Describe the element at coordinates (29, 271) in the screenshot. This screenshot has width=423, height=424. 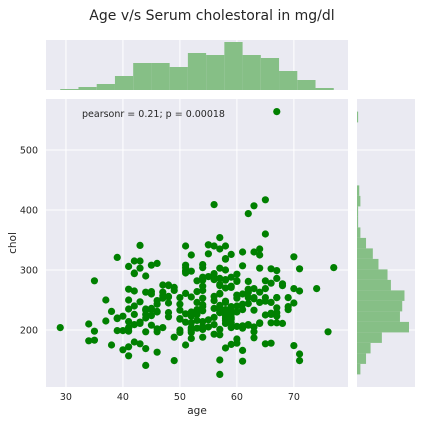
I see `y-tick-label: 300` at that location.